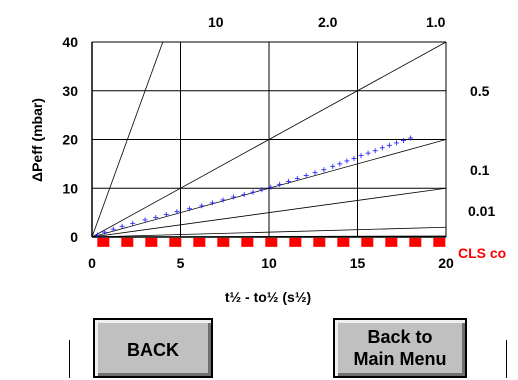 The height and width of the screenshot is (380, 518). Describe the element at coordinates (482, 253) in the screenshot. I see `threshold-label: CLS co` at that location.